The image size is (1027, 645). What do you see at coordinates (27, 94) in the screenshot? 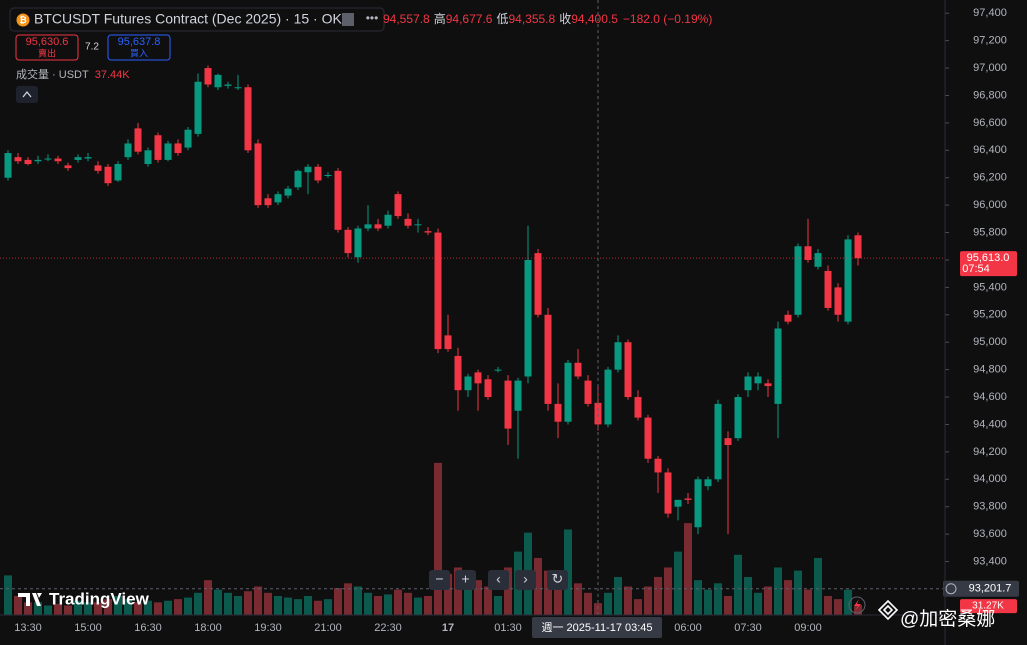
I see `collapse-button` at bounding box center [27, 94].